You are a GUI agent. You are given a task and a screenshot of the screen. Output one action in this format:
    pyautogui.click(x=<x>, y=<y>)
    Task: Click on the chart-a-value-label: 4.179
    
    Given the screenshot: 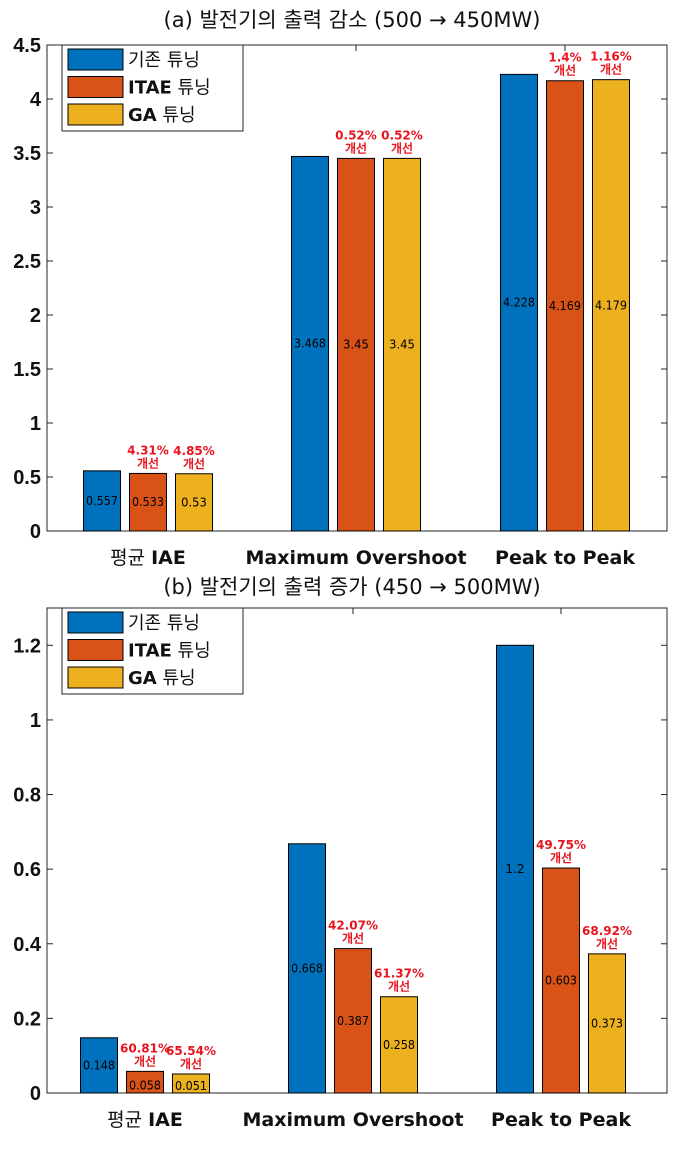 What is the action you would take?
    pyautogui.click(x=611, y=305)
    